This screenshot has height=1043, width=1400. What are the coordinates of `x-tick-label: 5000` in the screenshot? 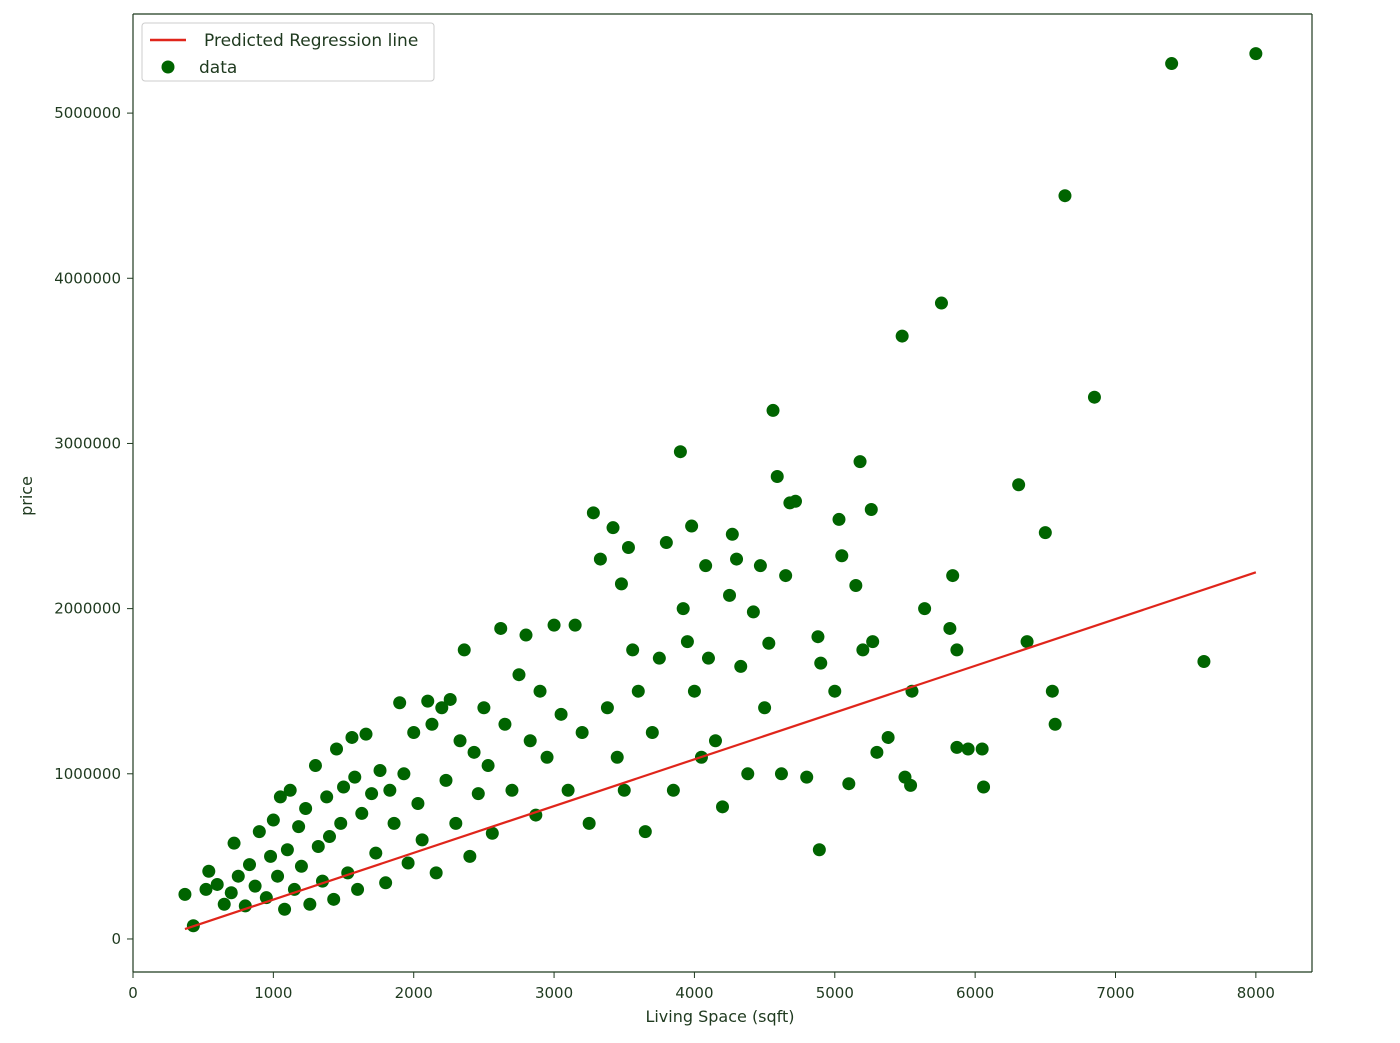 It's located at (835, 993).